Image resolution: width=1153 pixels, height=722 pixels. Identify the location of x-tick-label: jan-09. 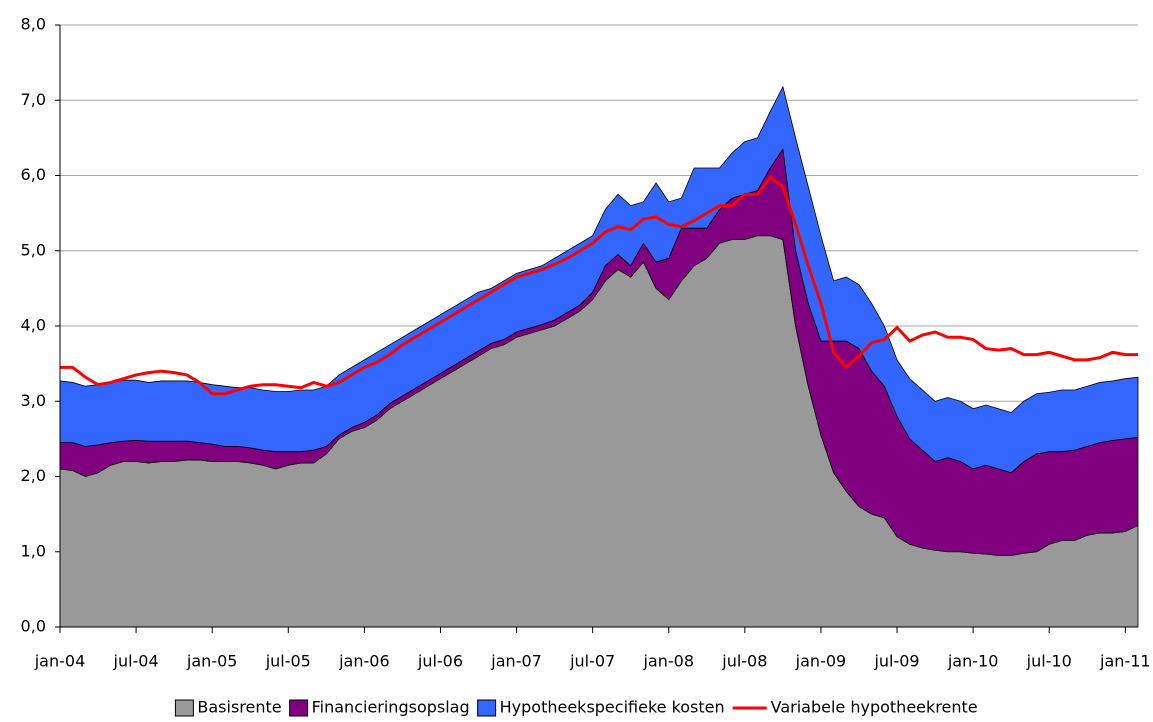
(821, 661).